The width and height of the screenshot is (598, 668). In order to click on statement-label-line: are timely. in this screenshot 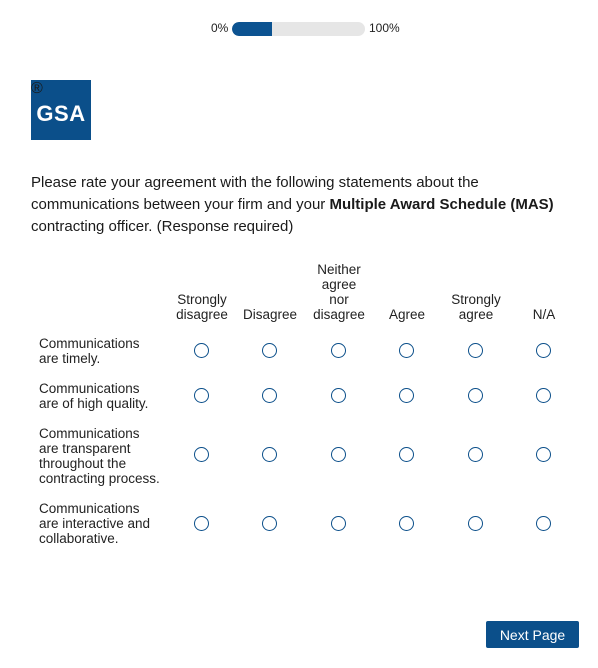, I will do `click(70, 358)`.